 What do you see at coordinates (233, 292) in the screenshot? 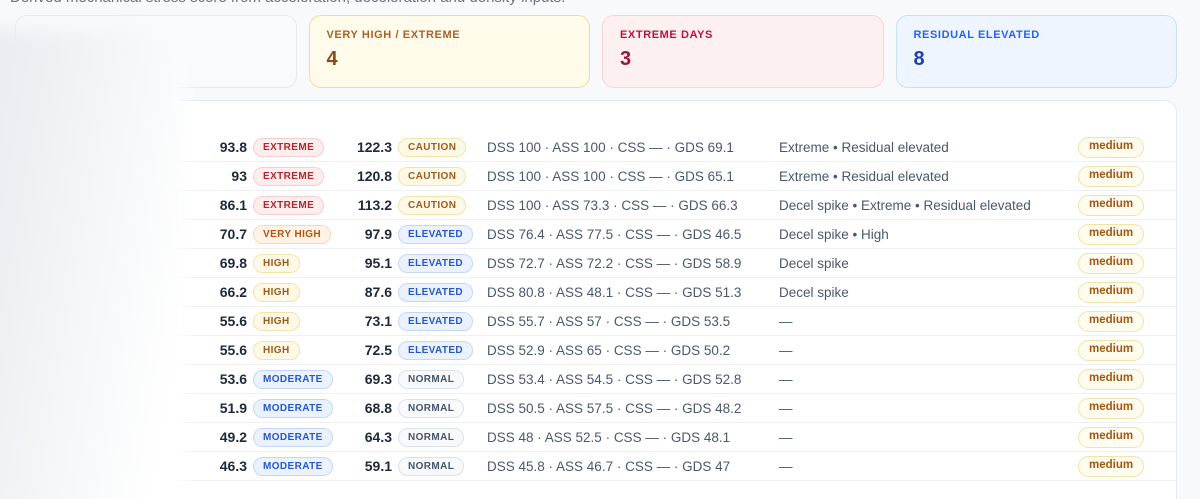
I see `stress-score-value: 66.2` at bounding box center [233, 292].